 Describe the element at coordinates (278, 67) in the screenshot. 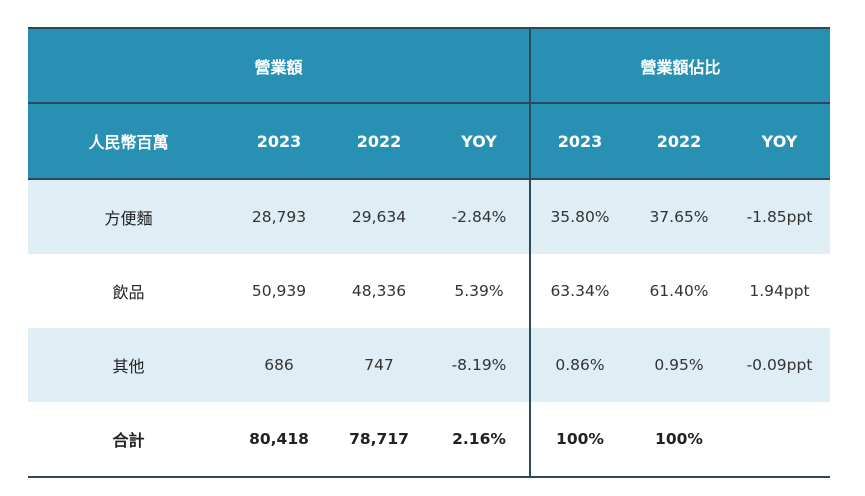

I see `group-header-revenue: 營業額` at that location.